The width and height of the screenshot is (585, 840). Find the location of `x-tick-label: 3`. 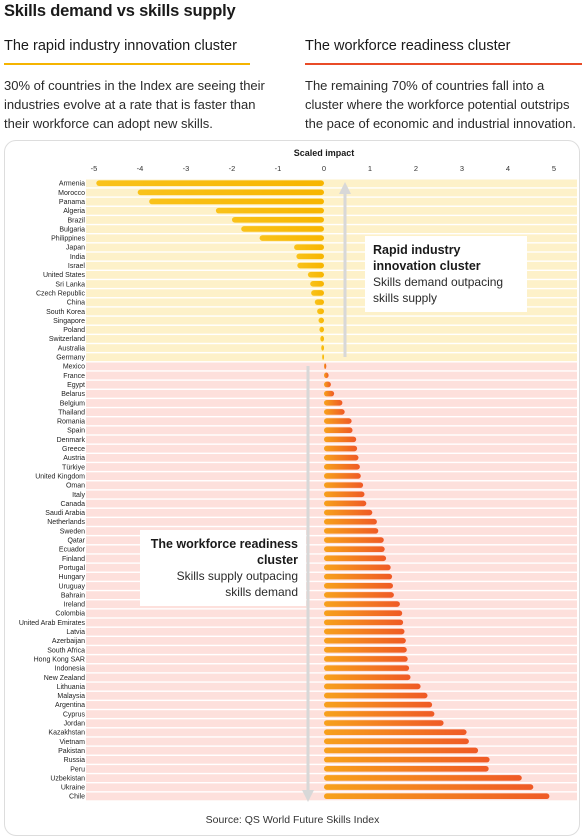

x-tick-label: 3 is located at coordinates (462, 168).